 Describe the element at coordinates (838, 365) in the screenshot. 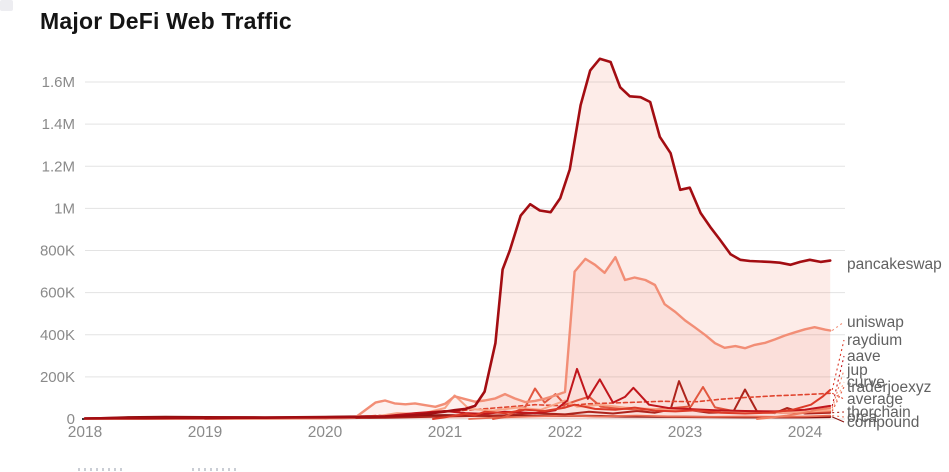

I see `leader-line-raydium` at that location.